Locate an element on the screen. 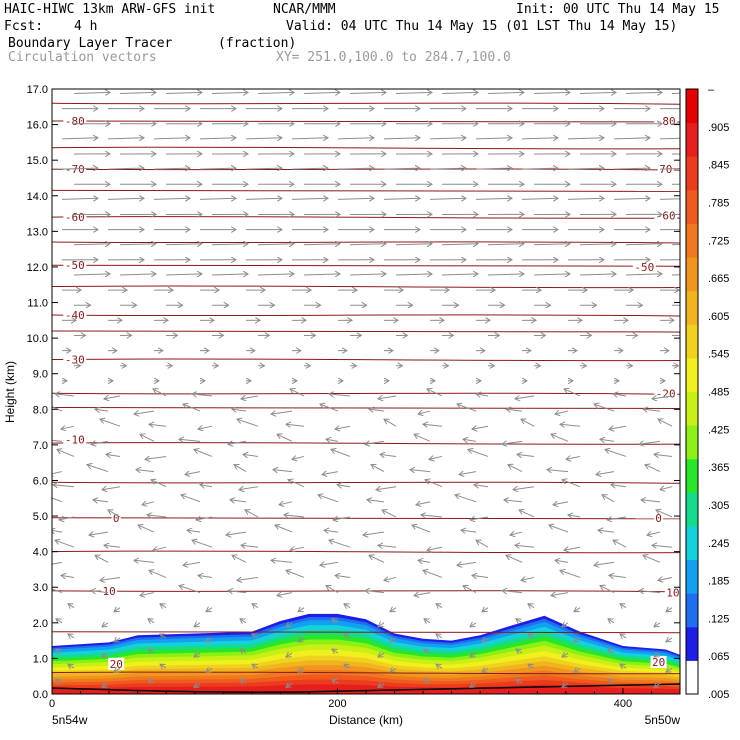 Image resolution: width=740 pixels, height=740 pixels. contour-label: -40 is located at coordinates (75, 315).